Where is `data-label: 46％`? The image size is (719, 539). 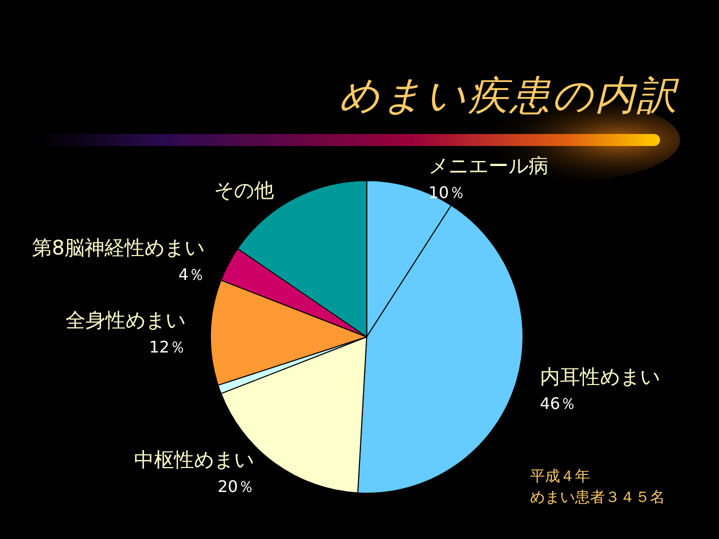
data-label: 46％ is located at coordinates (558, 403).